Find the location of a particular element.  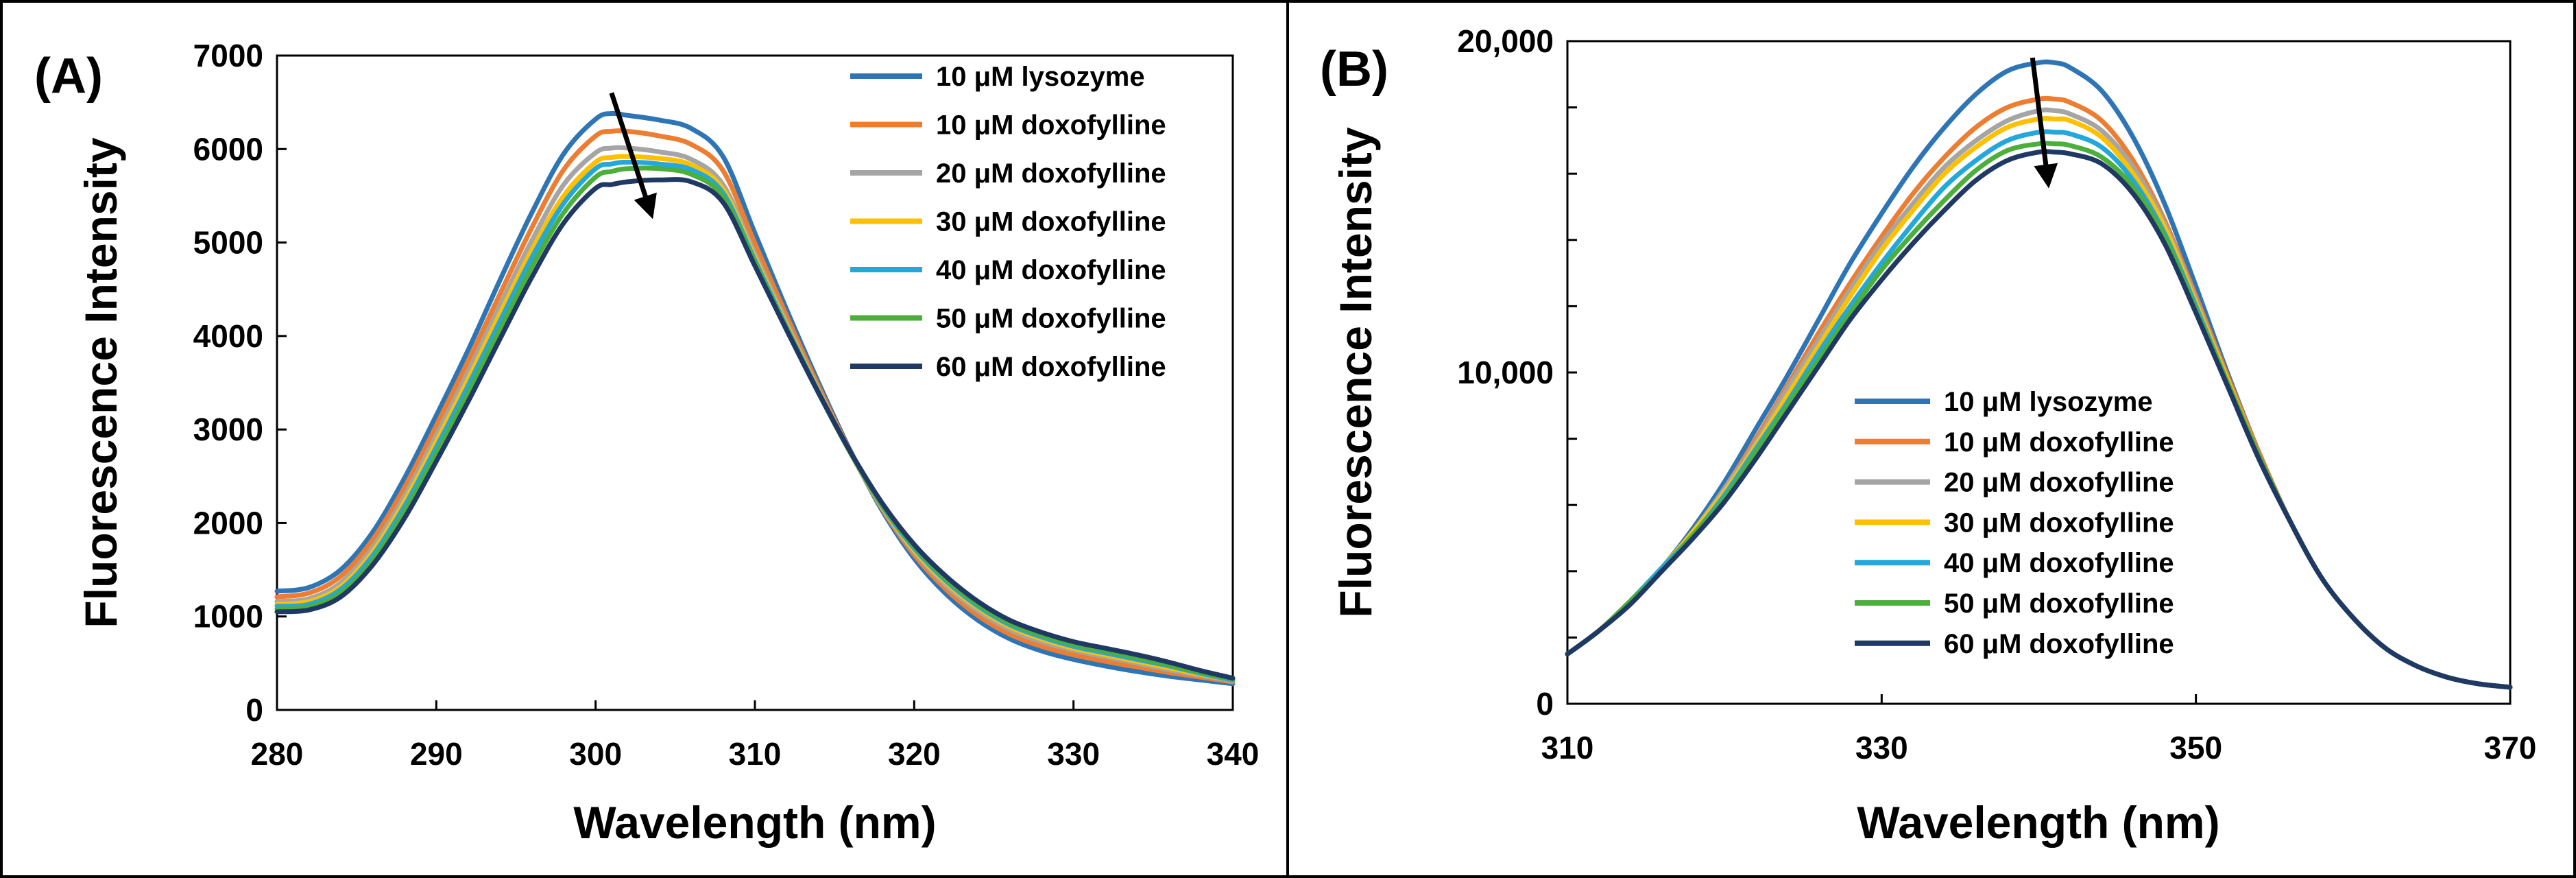

y-axis-ticks-a: 0 1000 2000 3000 4000 5000 6000 7000 is located at coordinates (240, 383).